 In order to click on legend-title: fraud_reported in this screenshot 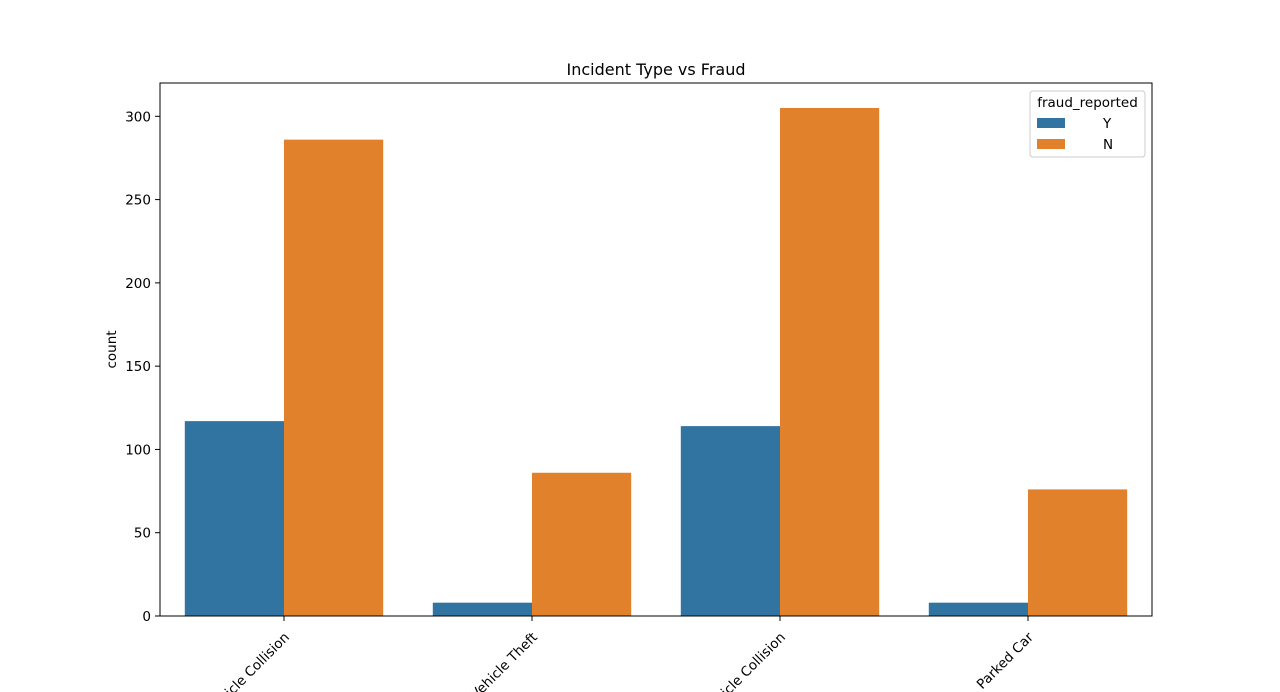, I will do `click(1087, 103)`.